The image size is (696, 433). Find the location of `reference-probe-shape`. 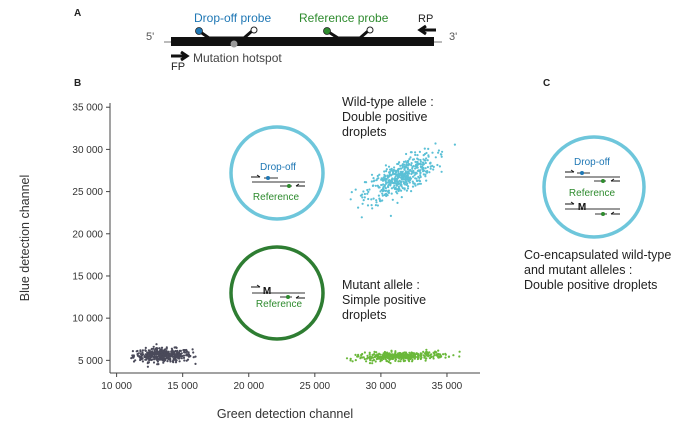

reference-probe-shape is located at coordinates (347, 34).